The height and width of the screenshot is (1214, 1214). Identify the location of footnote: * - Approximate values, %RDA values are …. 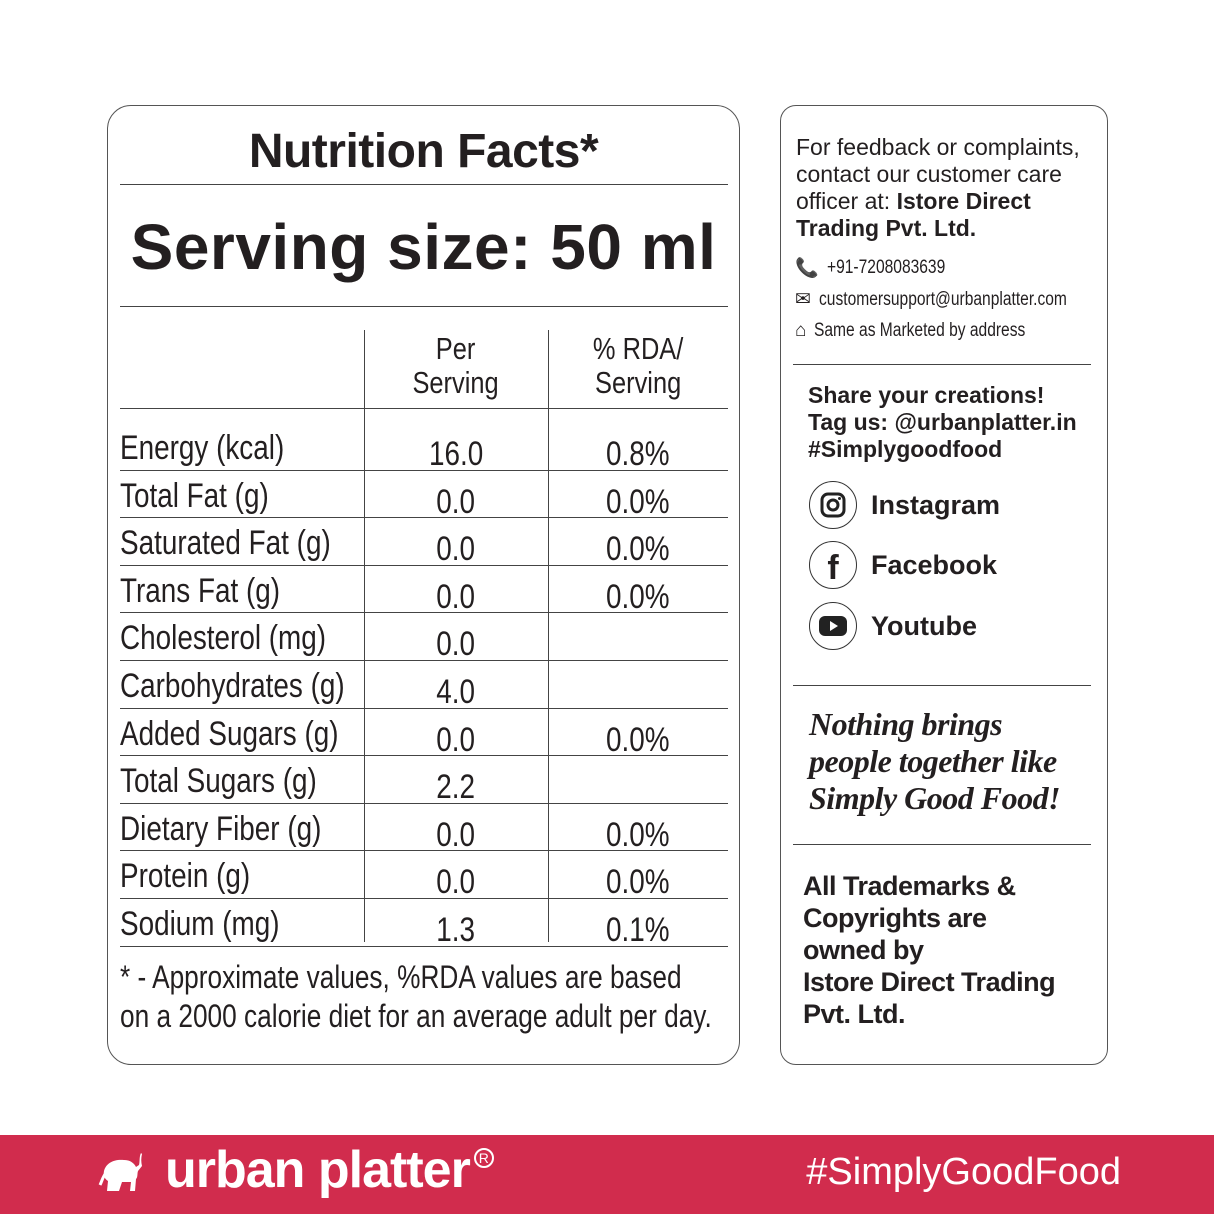
(416, 996).